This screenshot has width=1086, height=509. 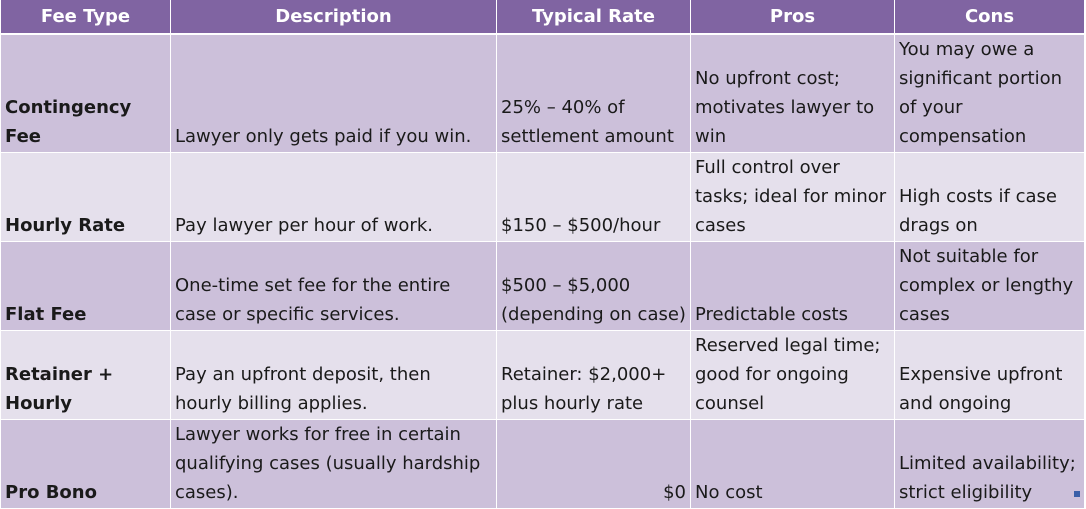 What do you see at coordinates (333, 93) in the screenshot?
I see `description-cell: Lawyer only gets paid if you win.` at bounding box center [333, 93].